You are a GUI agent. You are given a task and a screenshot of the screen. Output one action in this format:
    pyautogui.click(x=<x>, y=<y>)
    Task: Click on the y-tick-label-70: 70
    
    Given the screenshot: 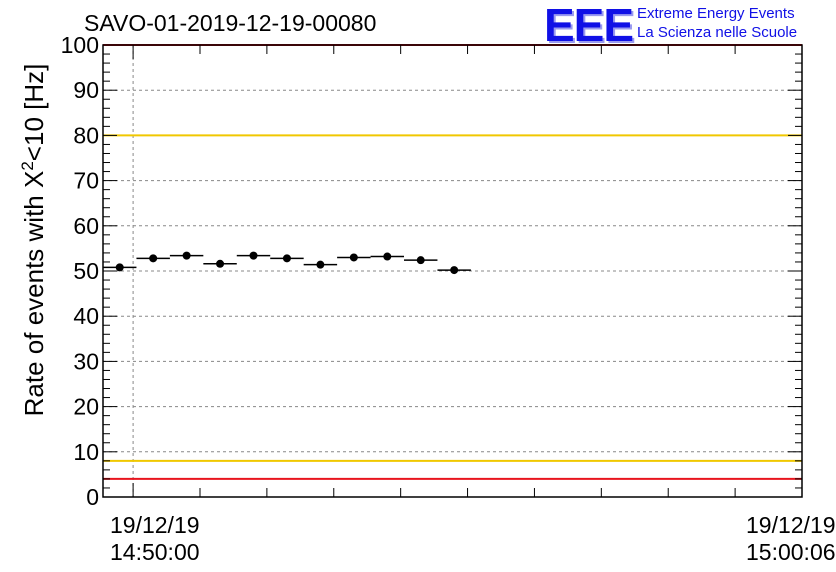 What is the action you would take?
    pyautogui.click(x=86, y=181)
    